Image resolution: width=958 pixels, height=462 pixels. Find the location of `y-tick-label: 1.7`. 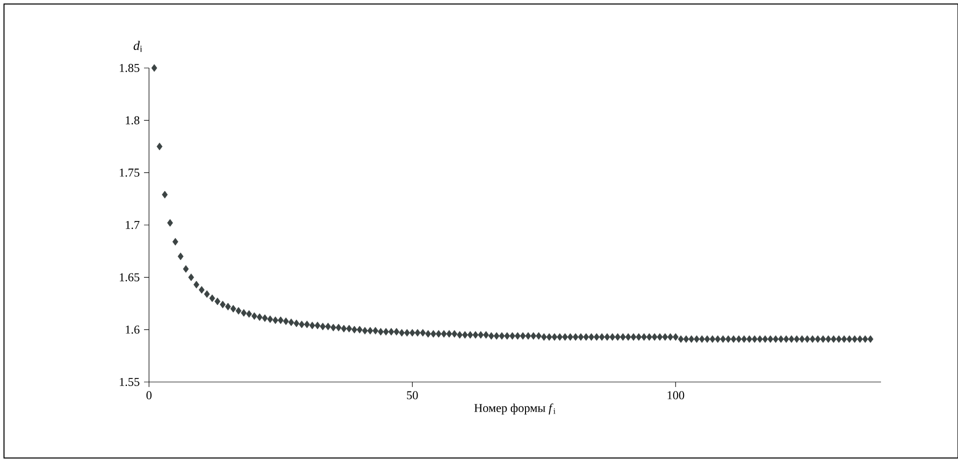

y-tick-label: 1.7 is located at coordinates (133, 225).